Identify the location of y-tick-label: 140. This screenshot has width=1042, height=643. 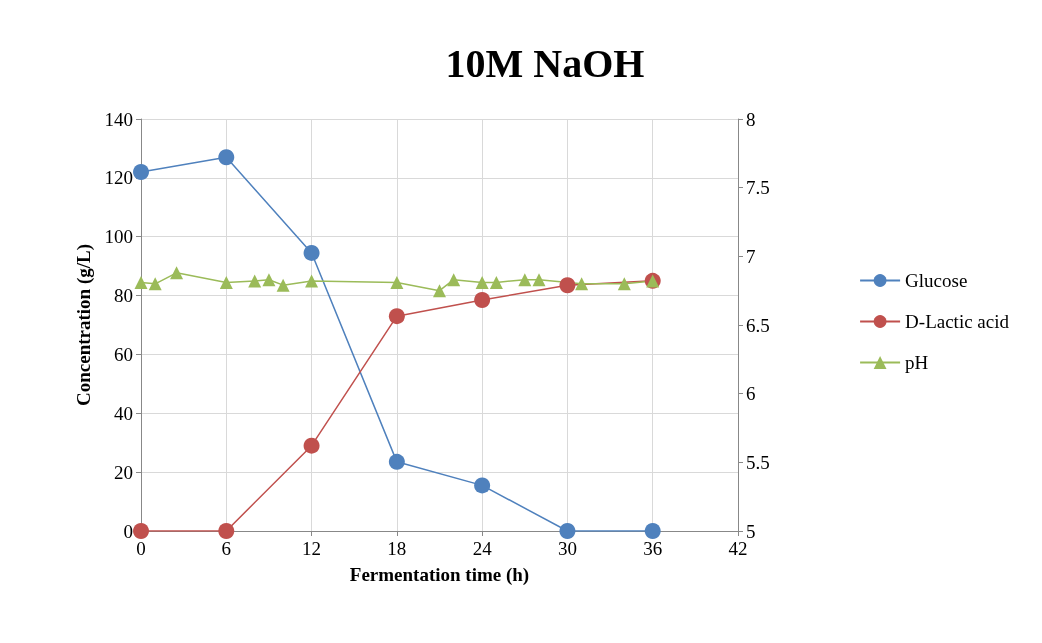
(118, 119).